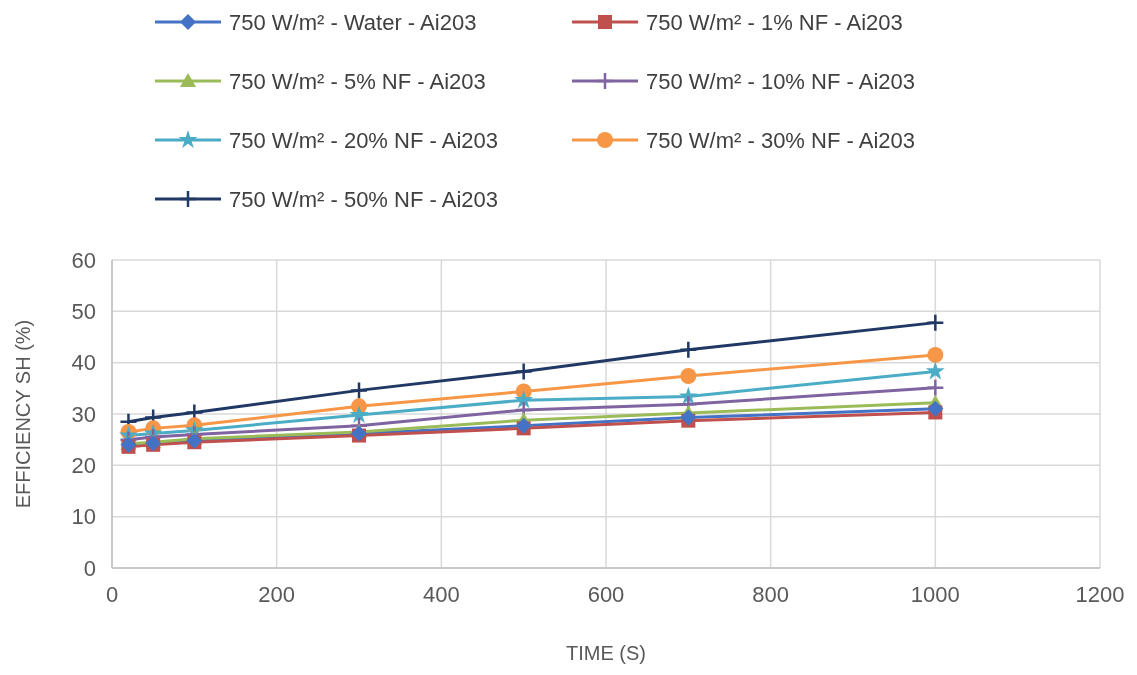 Image resolution: width=1137 pixels, height=675 pixels. I want to click on x-tick-label: 1000, so click(935, 594).